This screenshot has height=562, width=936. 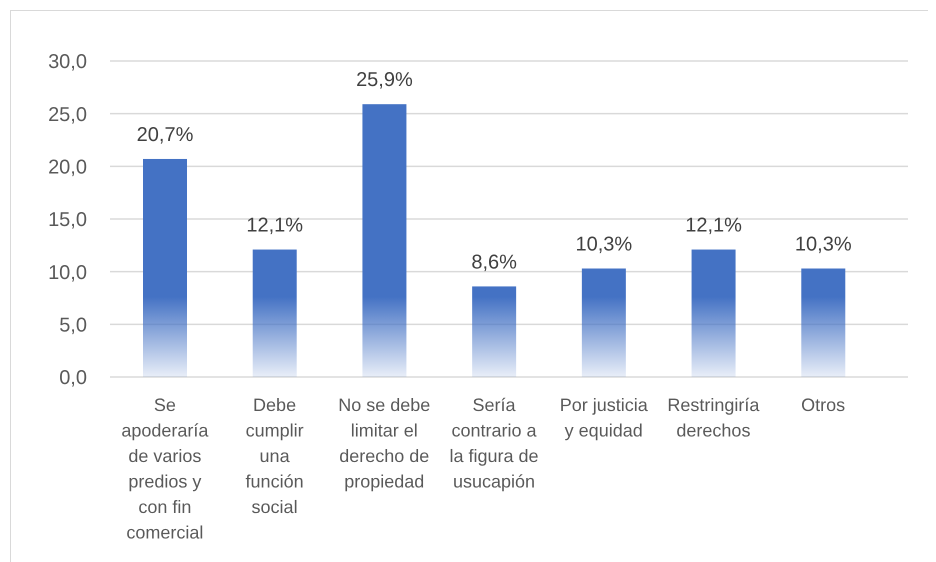 I want to click on y-tick-label: 15,0, so click(x=67, y=220).